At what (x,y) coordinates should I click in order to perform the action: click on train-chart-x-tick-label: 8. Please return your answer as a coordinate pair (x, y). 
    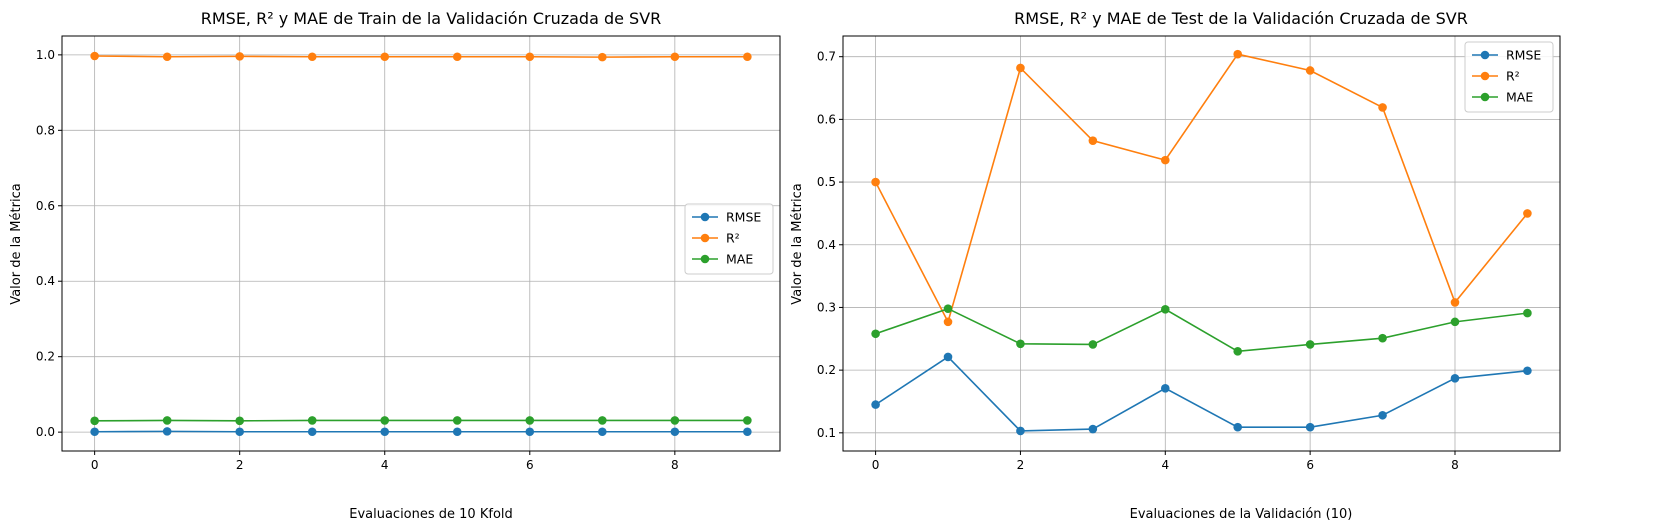
    Looking at the image, I should click on (675, 465).